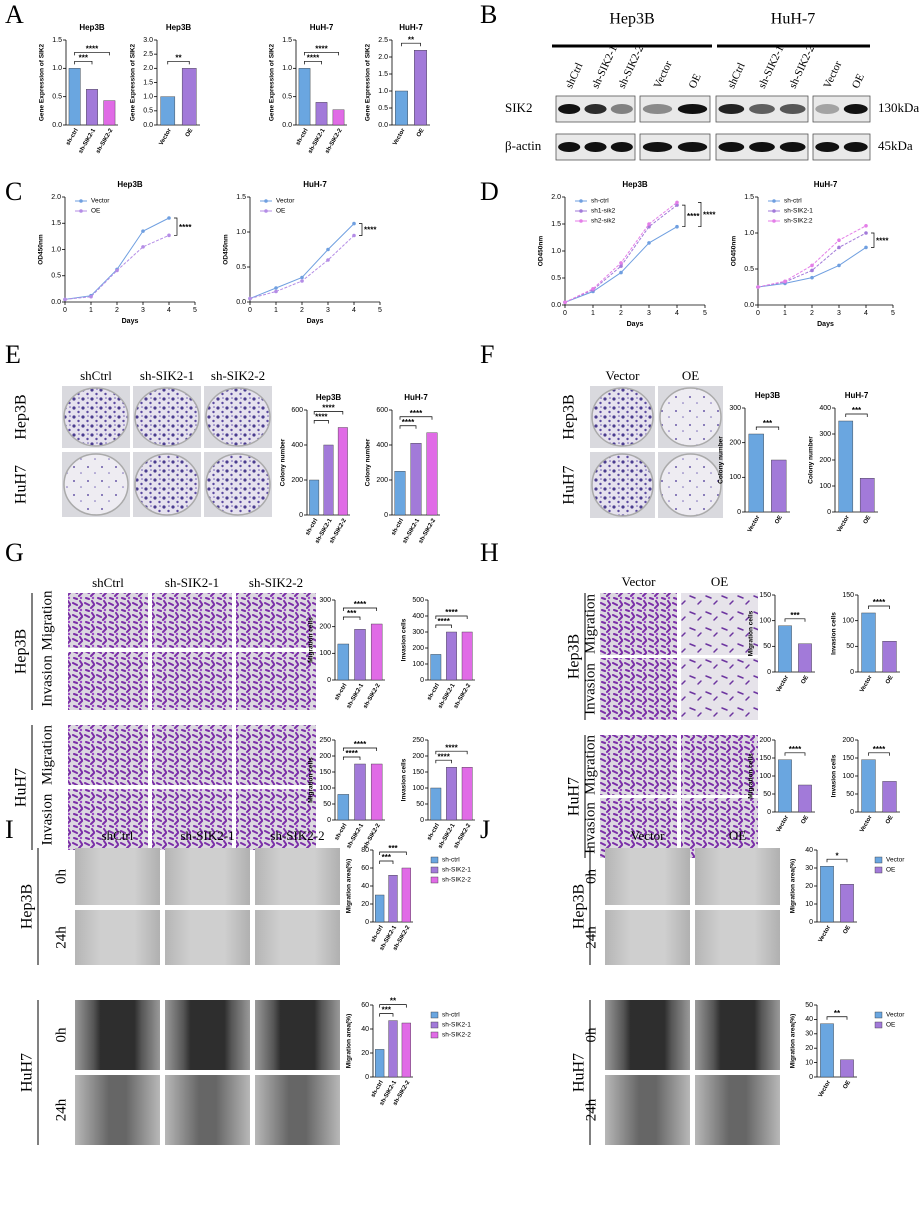 The width and height of the screenshot is (920, 1216). What do you see at coordinates (365, 1053) in the screenshot?
I see `y-tick-label: 20` at bounding box center [365, 1053].